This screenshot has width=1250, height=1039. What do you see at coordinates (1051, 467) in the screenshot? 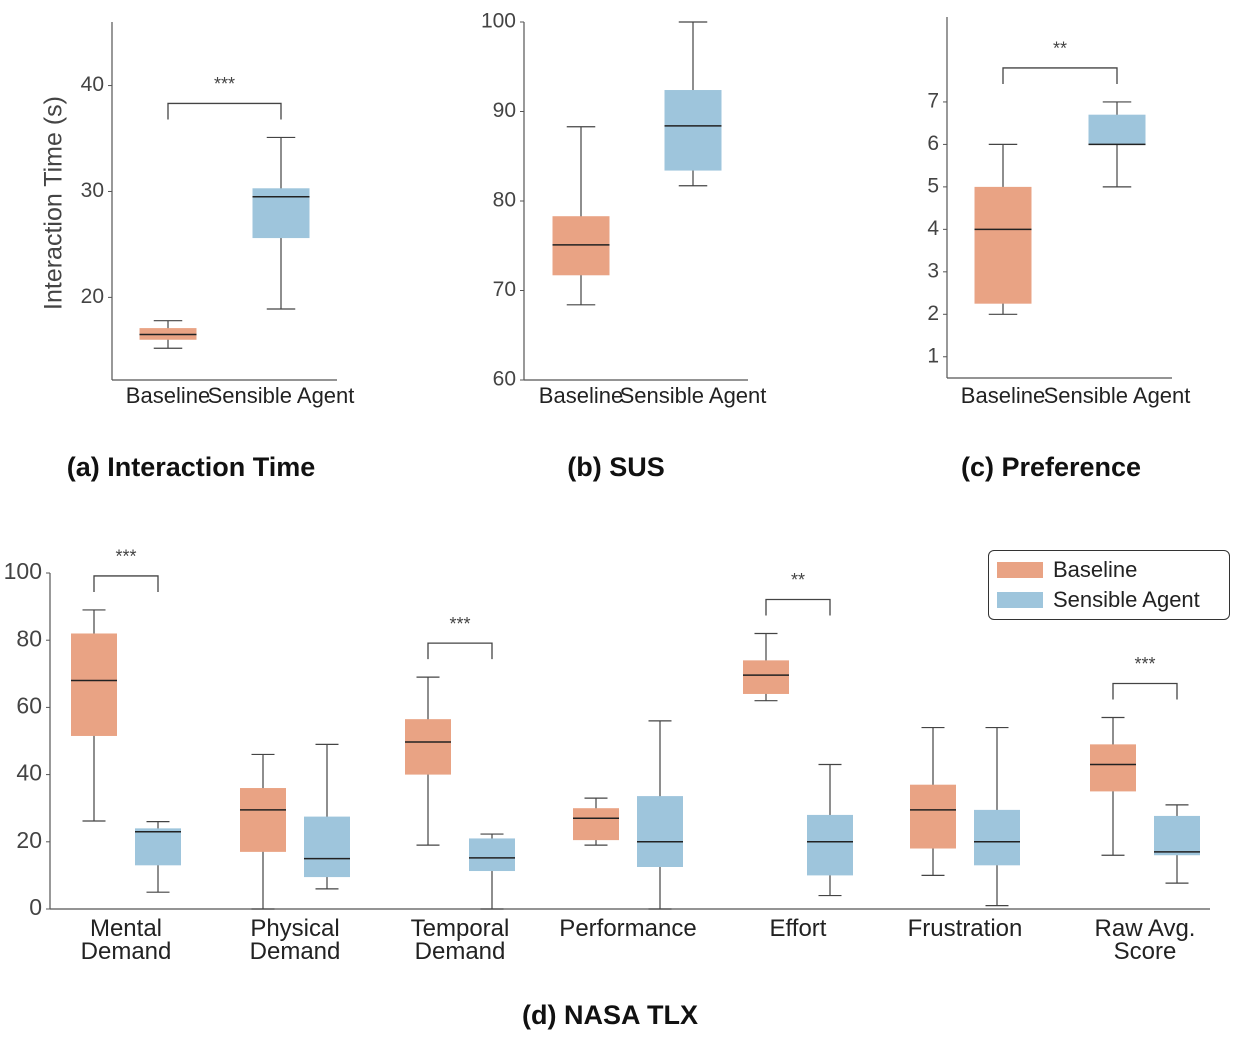
I see `chart-title: (c) Preference` at bounding box center [1051, 467].